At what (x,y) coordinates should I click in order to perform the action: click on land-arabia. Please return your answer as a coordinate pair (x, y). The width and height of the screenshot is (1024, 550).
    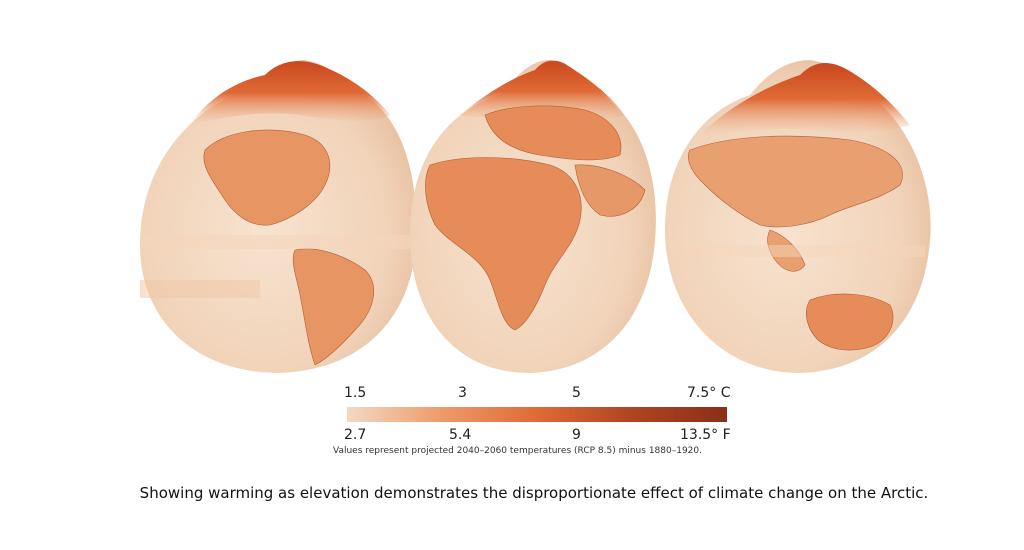
    Looking at the image, I should click on (610, 190).